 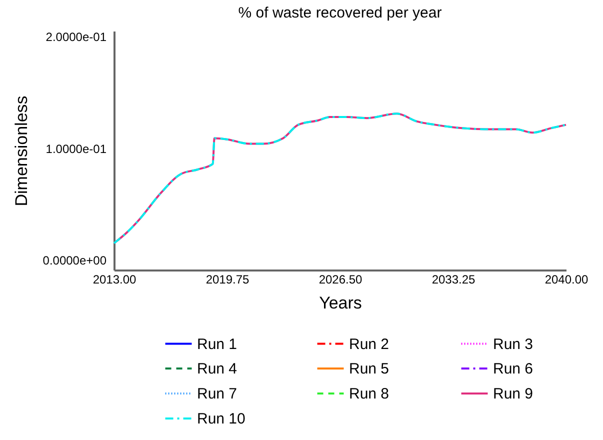 I want to click on x-tick-label: 2013.00, so click(x=114, y=279).